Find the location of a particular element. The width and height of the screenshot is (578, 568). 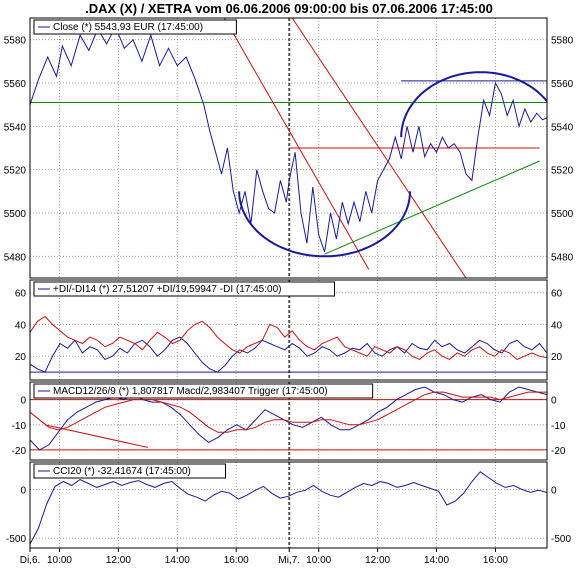

y-tick-label-right: -10 is located at coordinates (558, 426).